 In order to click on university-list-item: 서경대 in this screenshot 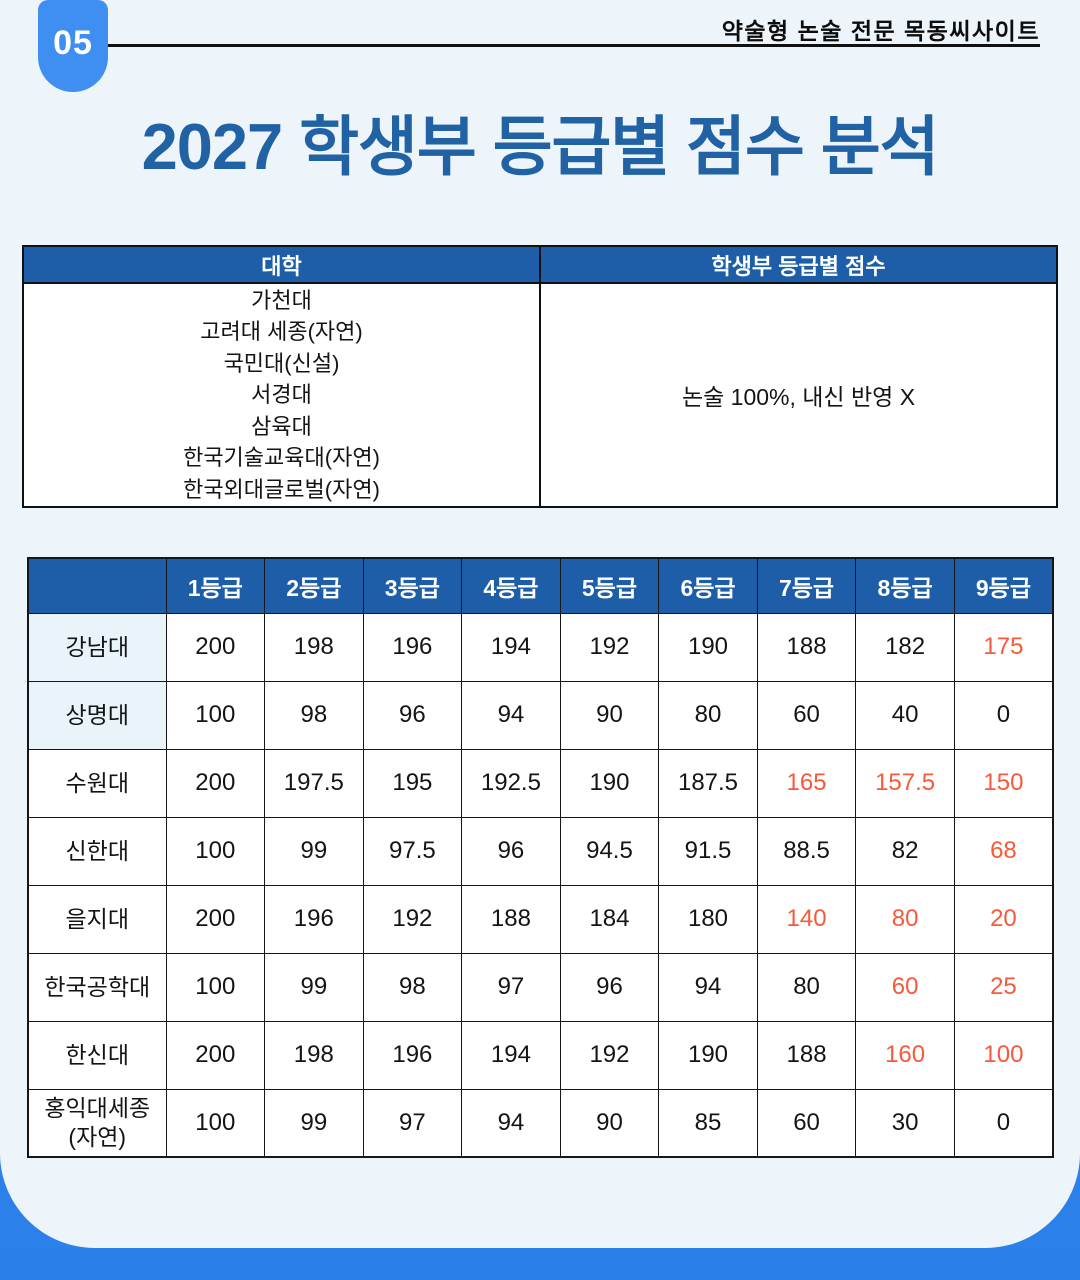, I will do `click(281, 395)`.